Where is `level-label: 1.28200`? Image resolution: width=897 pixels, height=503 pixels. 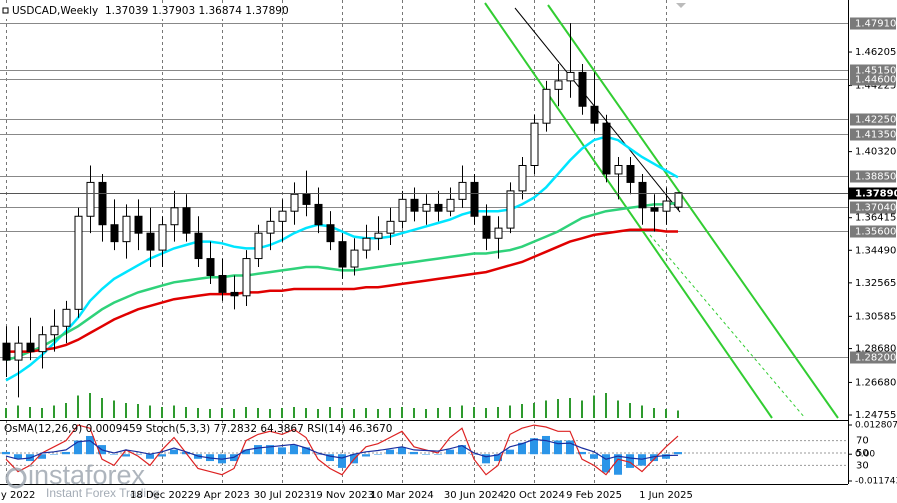
level-label: 1.28200 is located at coordinates (875, 358).